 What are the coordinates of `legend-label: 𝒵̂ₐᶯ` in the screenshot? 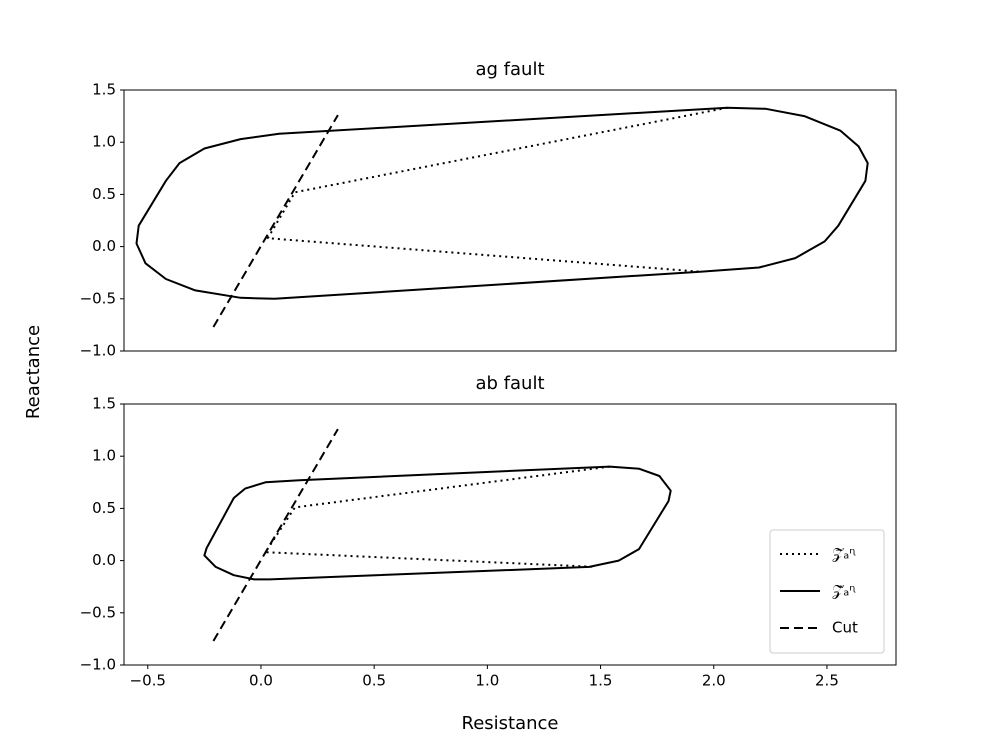 It's located at (844, 591).